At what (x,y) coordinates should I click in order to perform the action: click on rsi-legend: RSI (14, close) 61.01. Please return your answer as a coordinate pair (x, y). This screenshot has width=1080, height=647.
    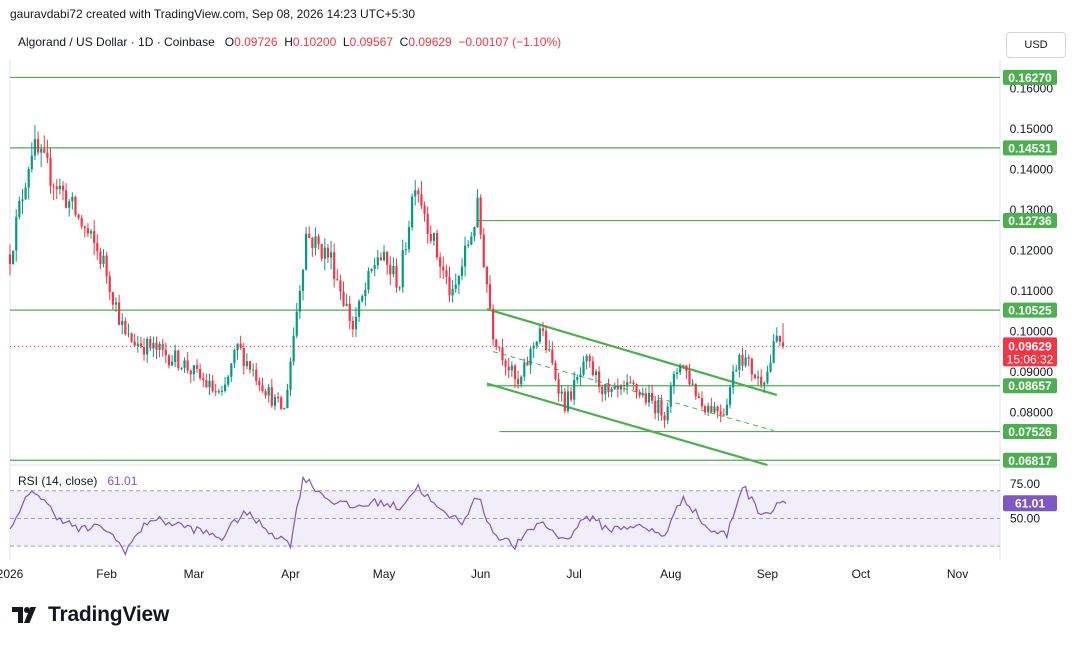
    Looking at the image, I should click on (77, 481).